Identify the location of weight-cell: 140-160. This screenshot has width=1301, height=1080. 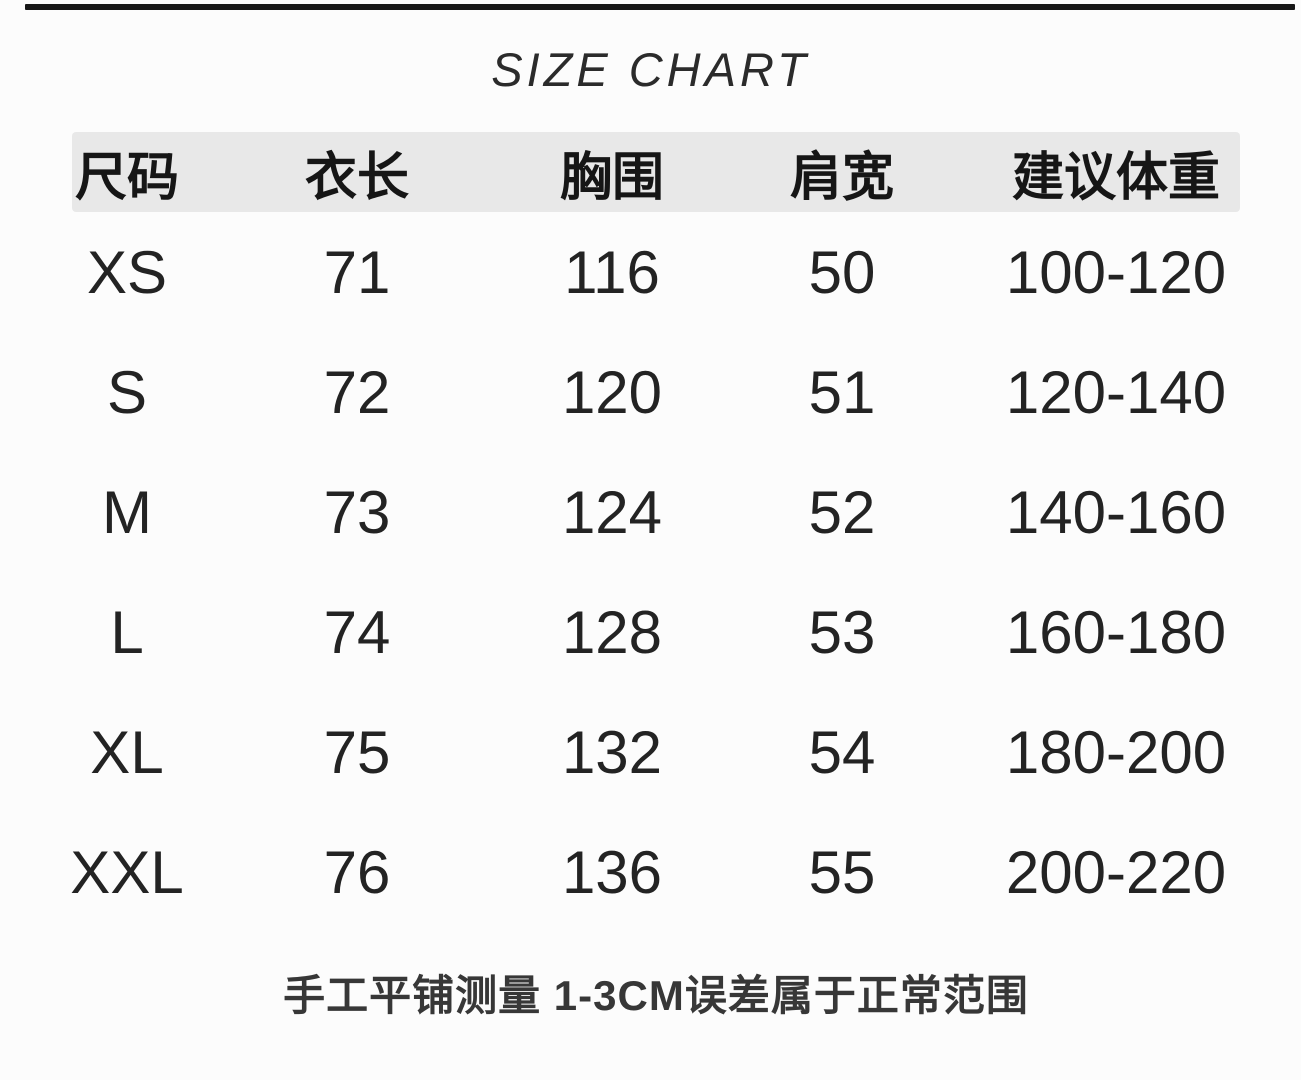
(1116, 512).